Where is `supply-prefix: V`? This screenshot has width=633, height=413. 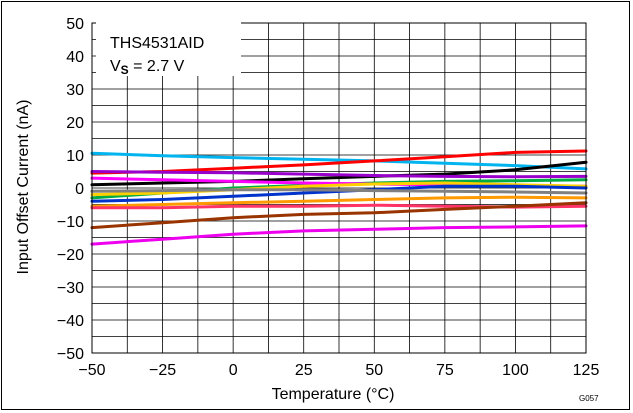 supply-prefix: V is located at coordinates (115, 66).